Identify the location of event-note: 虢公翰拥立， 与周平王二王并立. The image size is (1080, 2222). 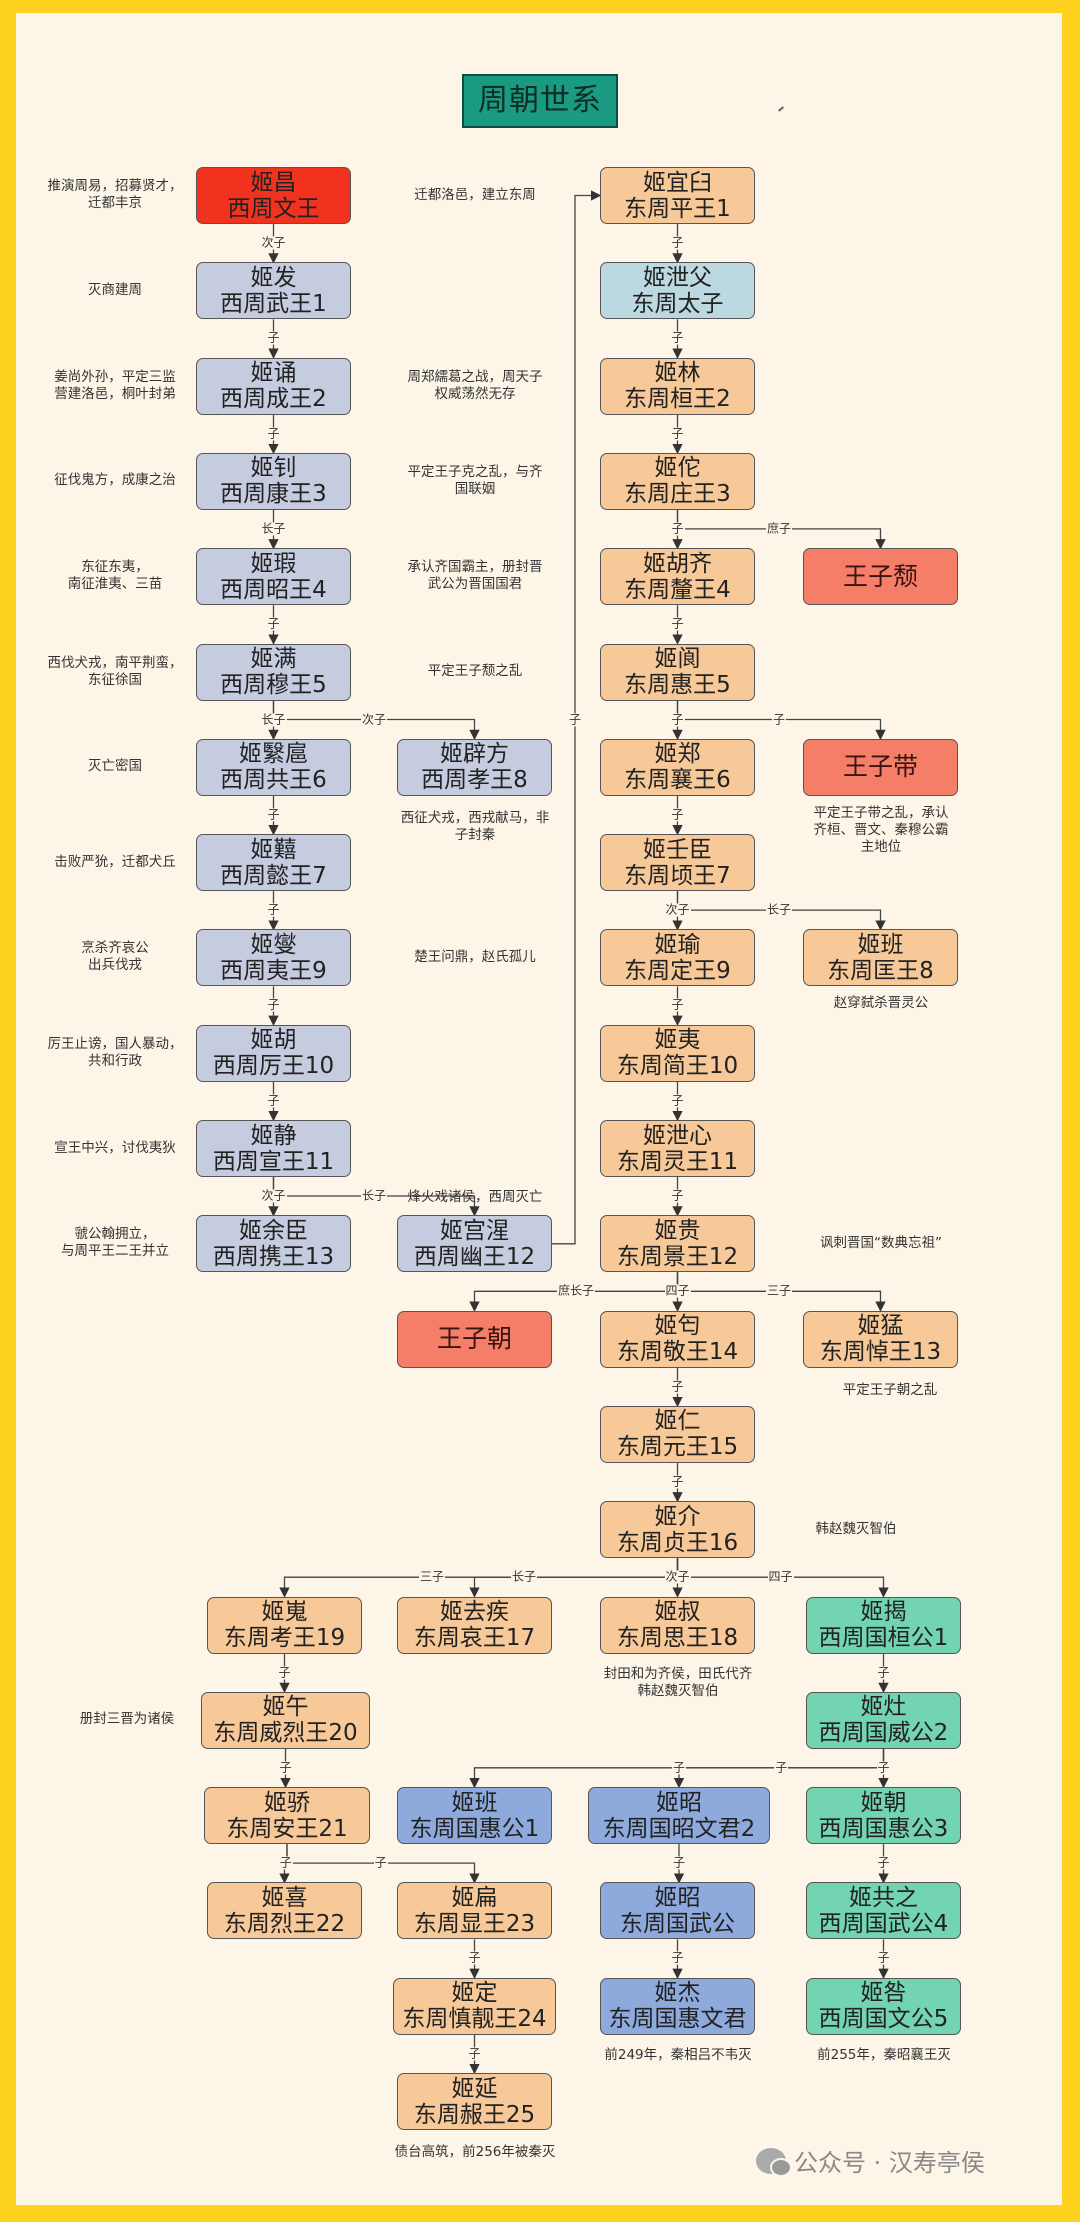
(115, 1243).